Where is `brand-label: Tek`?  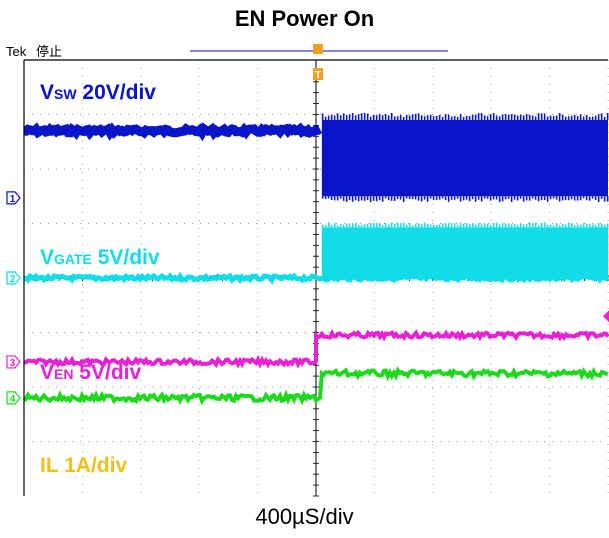
brand-label: Tek is located at coordinates (16, 51).